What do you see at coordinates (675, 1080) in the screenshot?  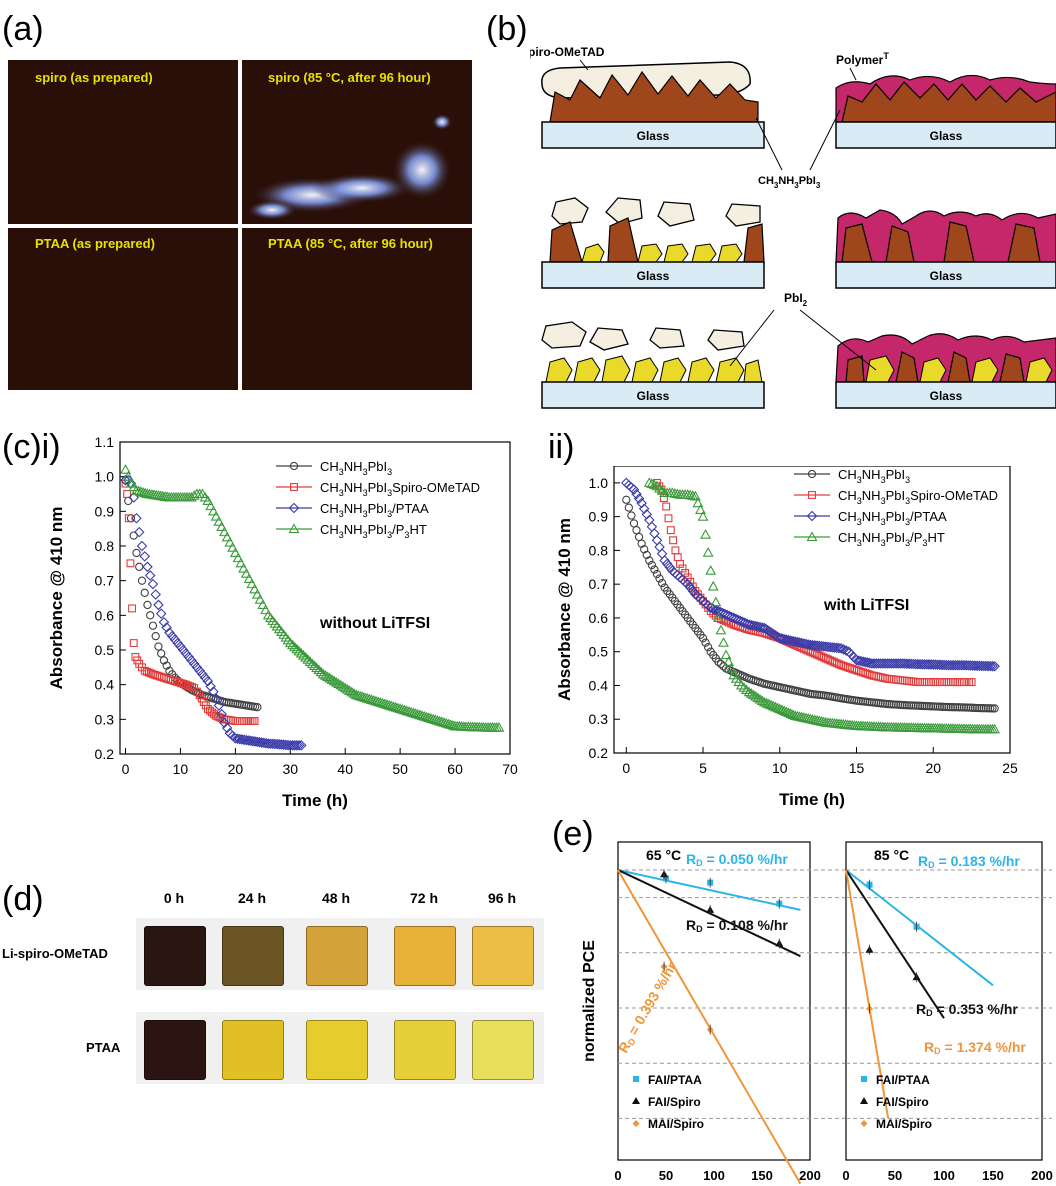 I see `legend-label: FAI/PTAA` at bounding box center [675, 1080].